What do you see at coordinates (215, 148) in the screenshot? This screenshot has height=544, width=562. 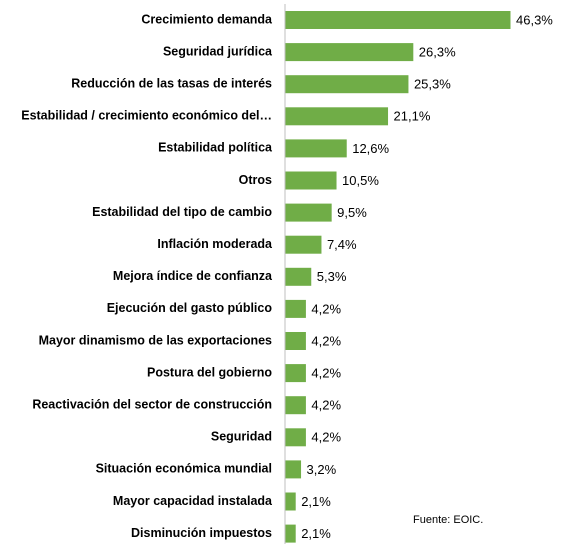 I see `category-label: Estabilidad política` at bounding box center [215, 148].